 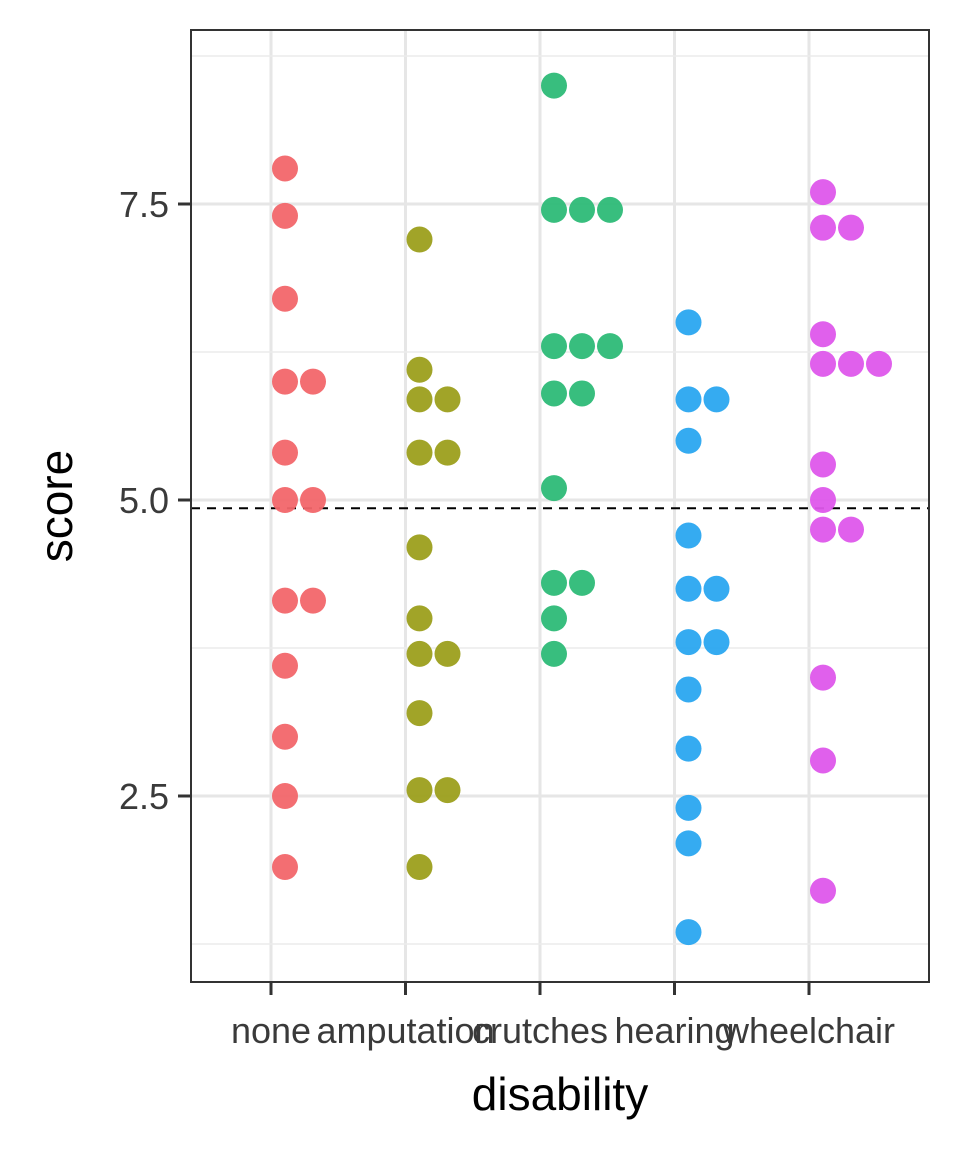 What do you see at coordinates (540, 1030) in the screenshot?
I see `x-tick-label: crutches` at bounding box center [540, 1030].